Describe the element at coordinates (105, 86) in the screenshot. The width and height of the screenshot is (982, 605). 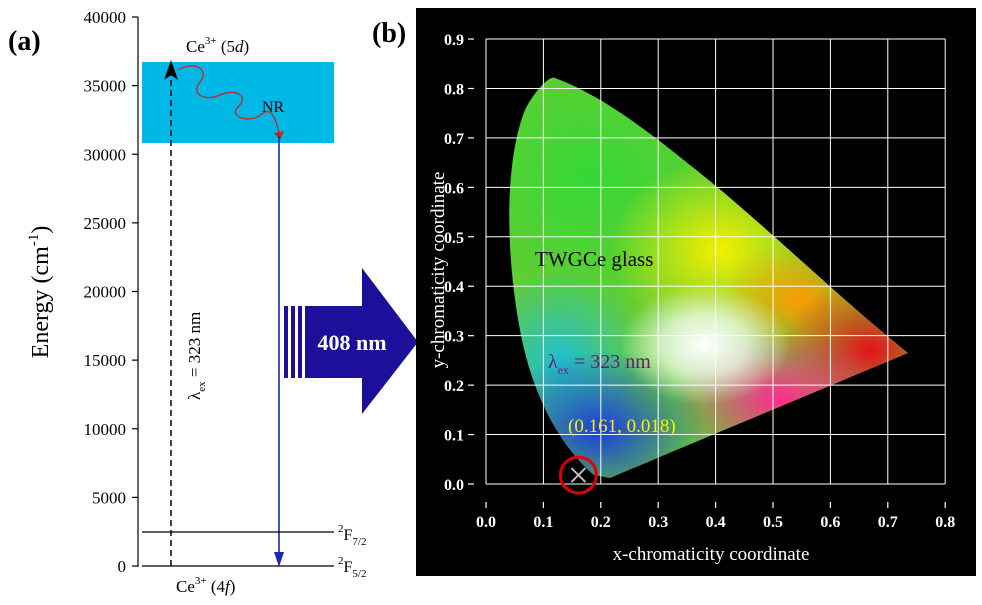
I see `panel-a-y-tick-label: 35000` at that location.